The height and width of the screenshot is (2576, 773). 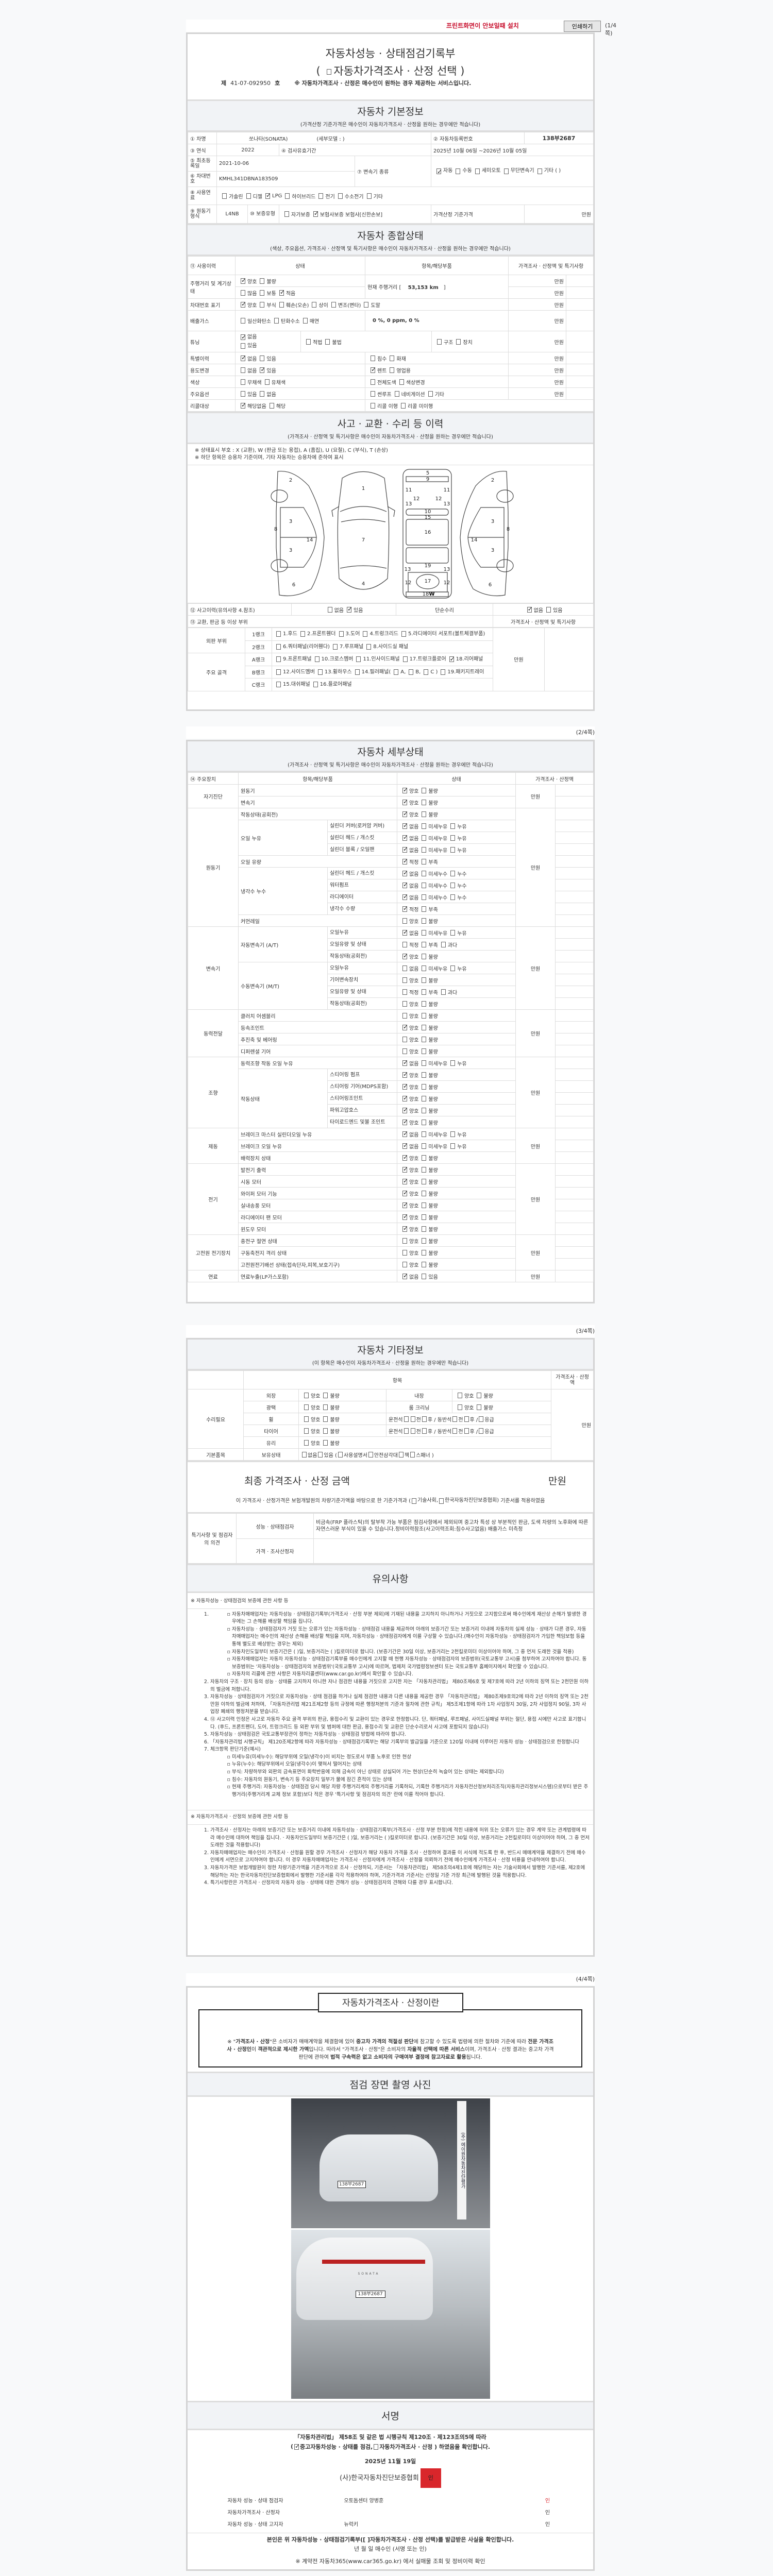 I want to click on option: 보통, so click(x=266, y=293).